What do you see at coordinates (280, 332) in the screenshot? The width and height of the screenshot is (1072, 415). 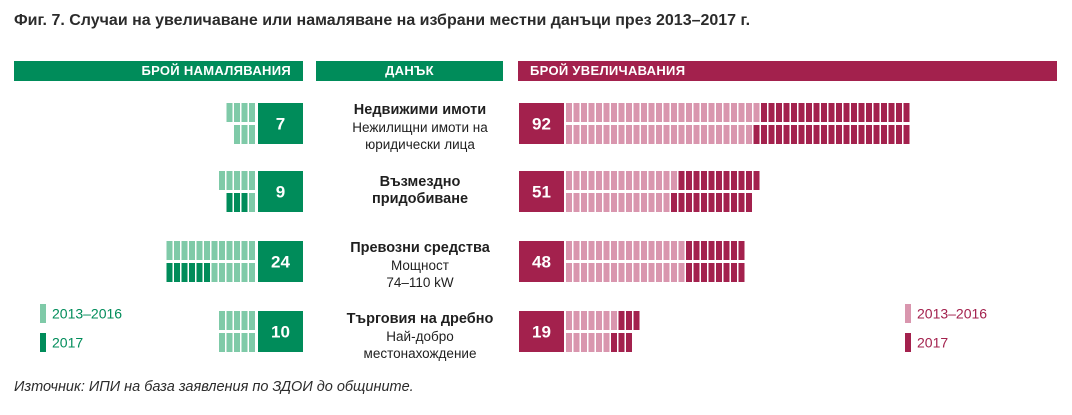 I see `decrease-total-label: 10` at bounding box center [280, 332].